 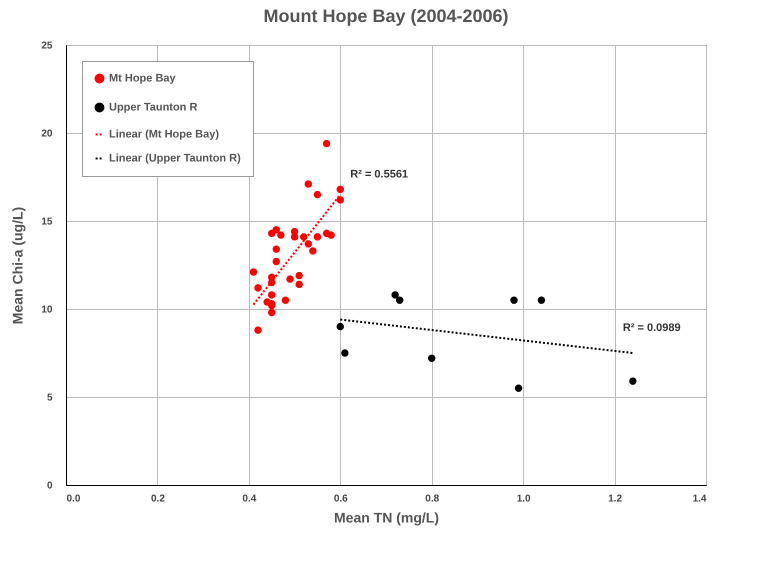 What do you see at coordinates (615, 499) in the screenshot?
I see `x-tick-label: 1.2` at bounding box center [615, 499].